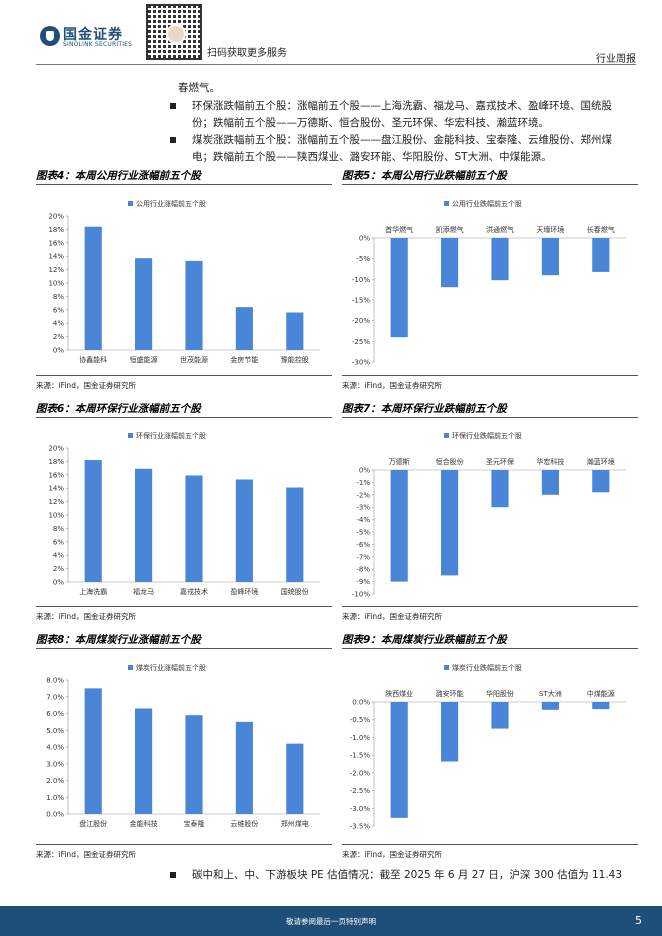 This screenshot has height=936, width=662. What do you see at coordinates (363, 557) in the screenshot?
I see `y-tick-label: -7%` at bounding box center [363, 557].